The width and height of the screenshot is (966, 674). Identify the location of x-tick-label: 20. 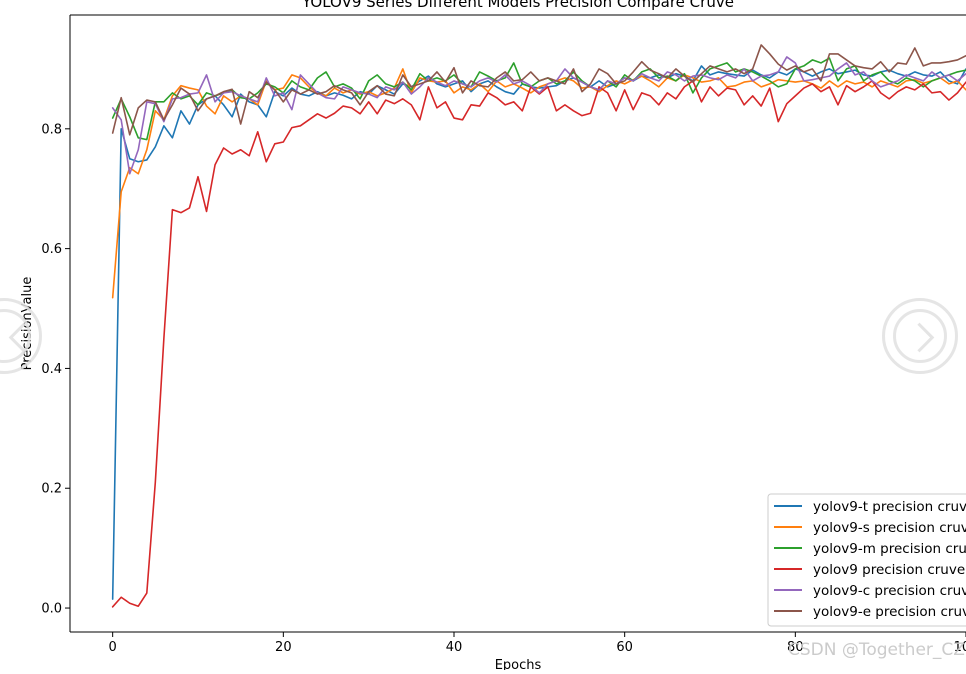
(283, 647).